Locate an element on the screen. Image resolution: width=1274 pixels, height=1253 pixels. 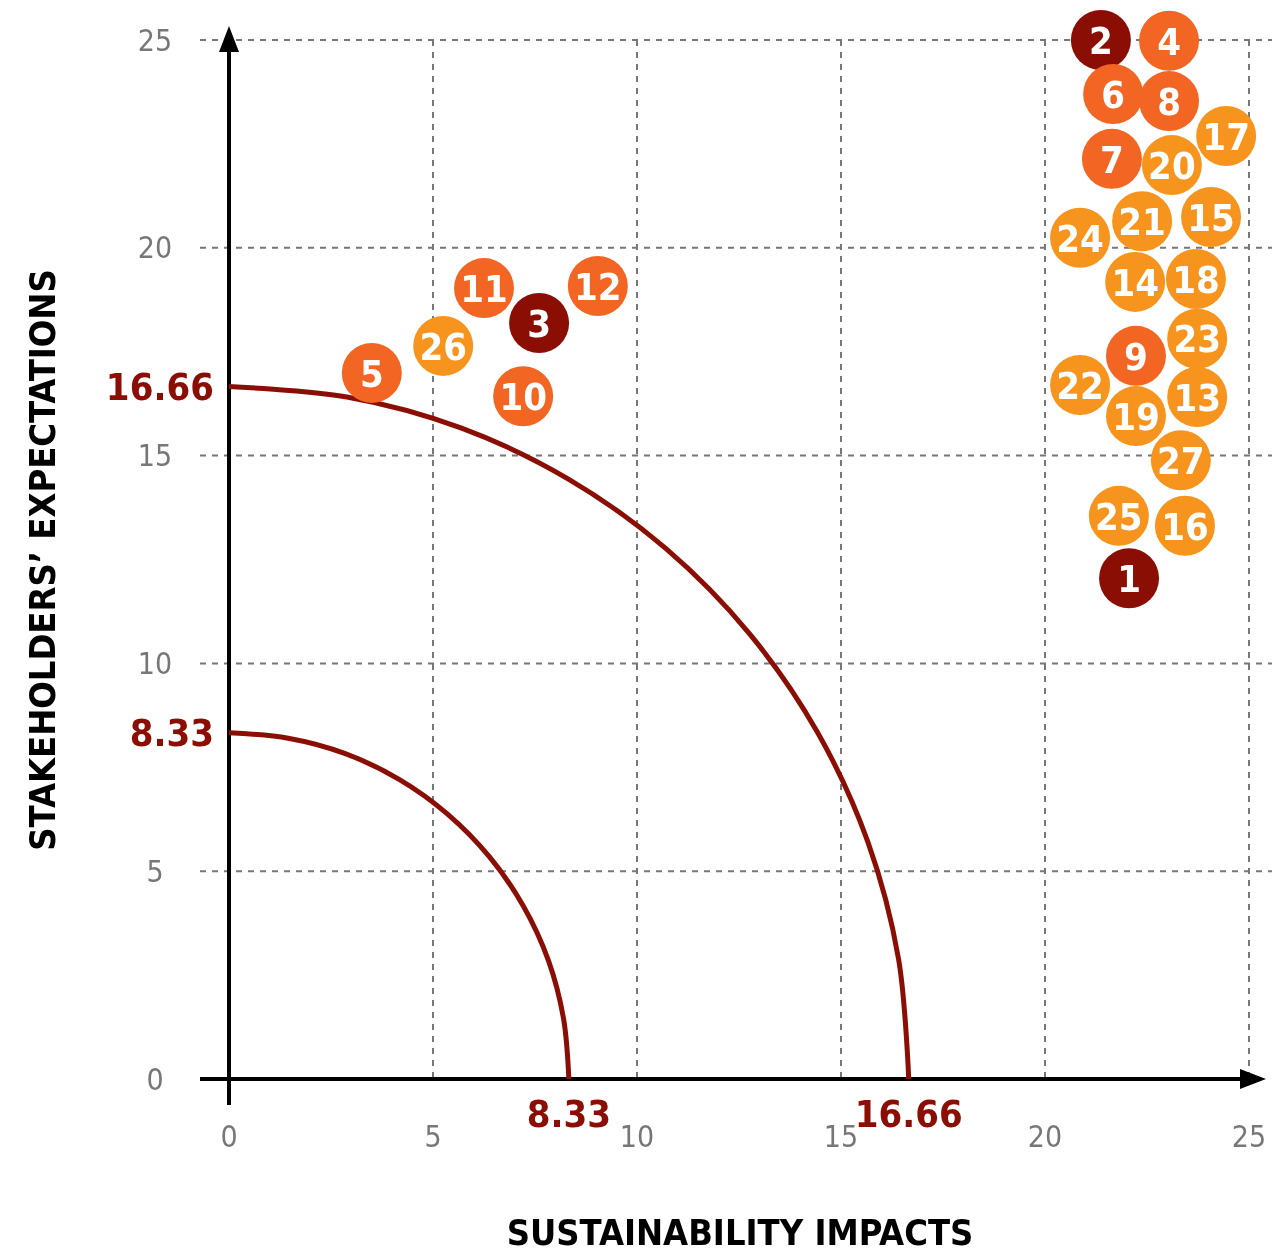
annotation: 24 is located at coordinates (1080, 238).